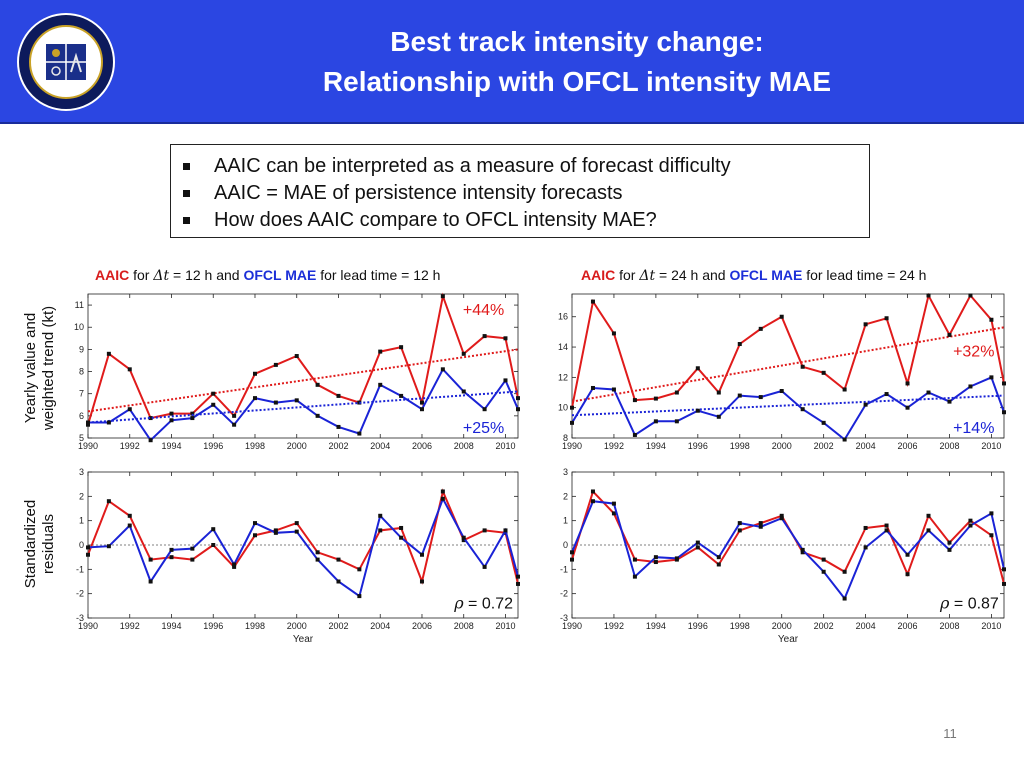 This screenshot has height=768, width=1024. What do you see at coordinates (692, 275) in the screenshot?
I see `lead-text: = 24 h and` at bounding box center [692, 275].